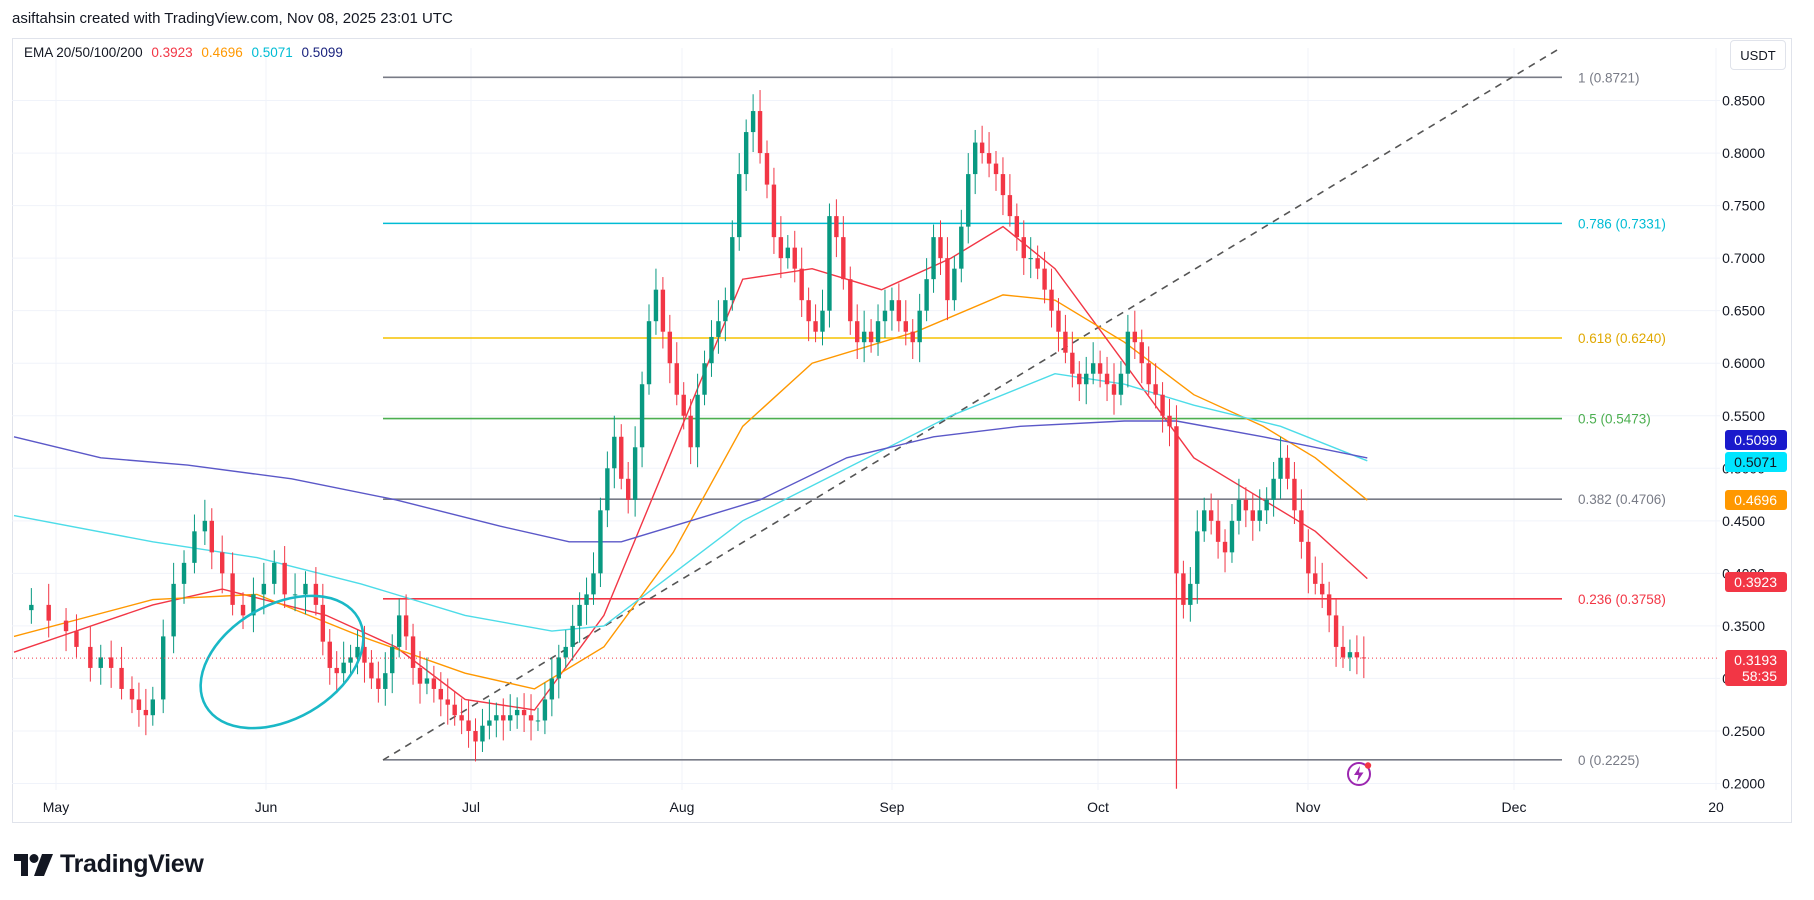 This screenshot has width=1814, height=900. I want to click on fib-level-label: 0.382 (0.4706), so click(1622, 499).